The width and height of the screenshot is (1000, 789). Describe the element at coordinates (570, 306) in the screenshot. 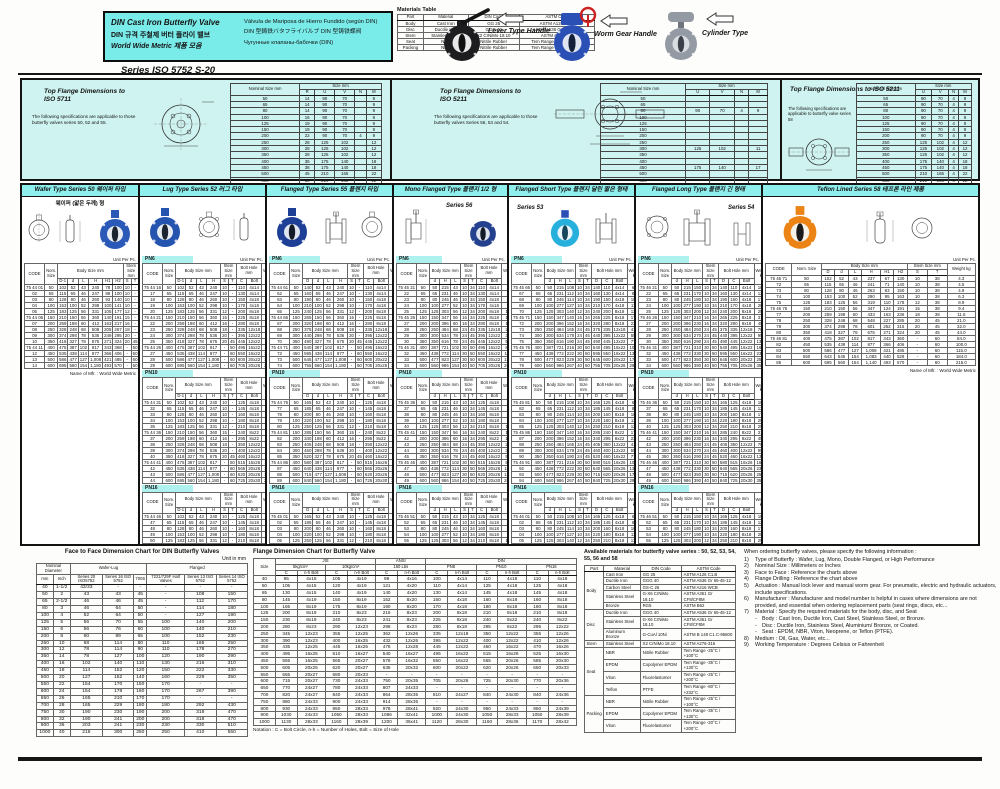

I see `table-cell: 127` at that location.